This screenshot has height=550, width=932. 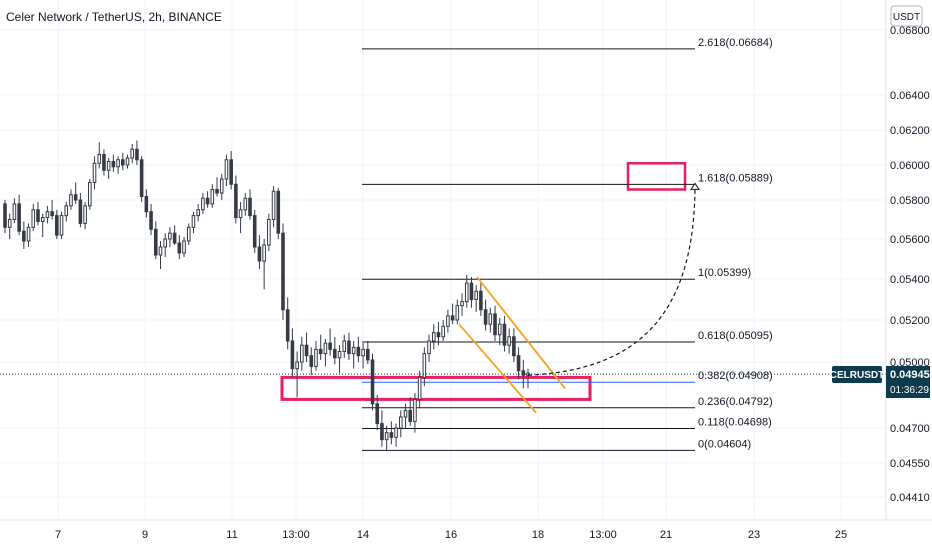 I want to click on target-zone-box, so click(x=656, y=176).